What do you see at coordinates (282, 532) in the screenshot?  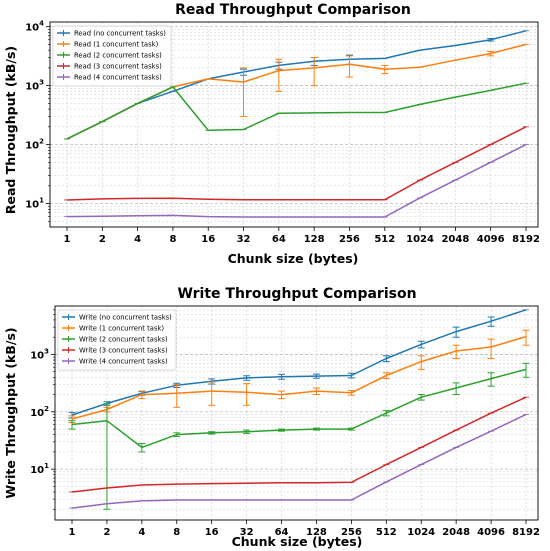 I see `write-x-tick-label: 64` at bounding box center [282, 532].